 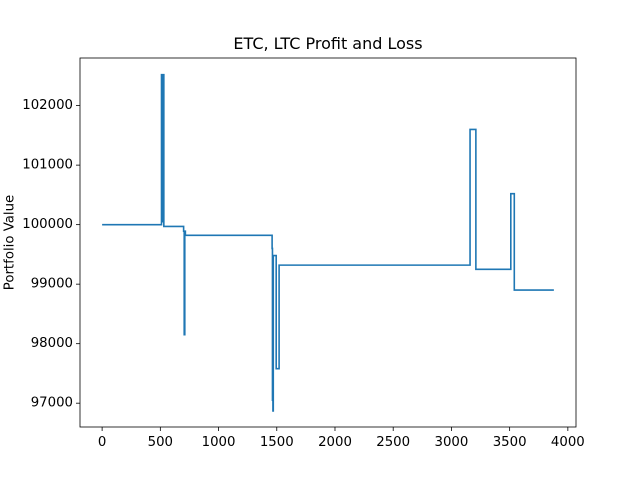 What do you see at coordinates (277, 442) in the screenshot?
I see `x-tick-label: 1500` at bounding box center [277, 442].